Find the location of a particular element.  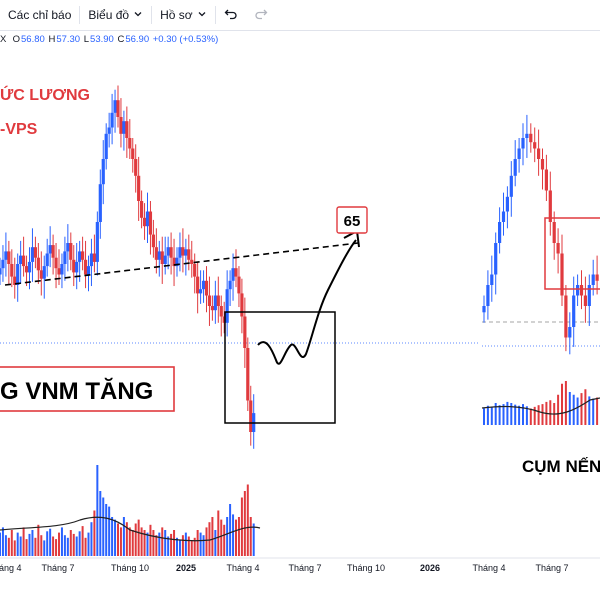

undo-button is located at coordinates (231, 15).